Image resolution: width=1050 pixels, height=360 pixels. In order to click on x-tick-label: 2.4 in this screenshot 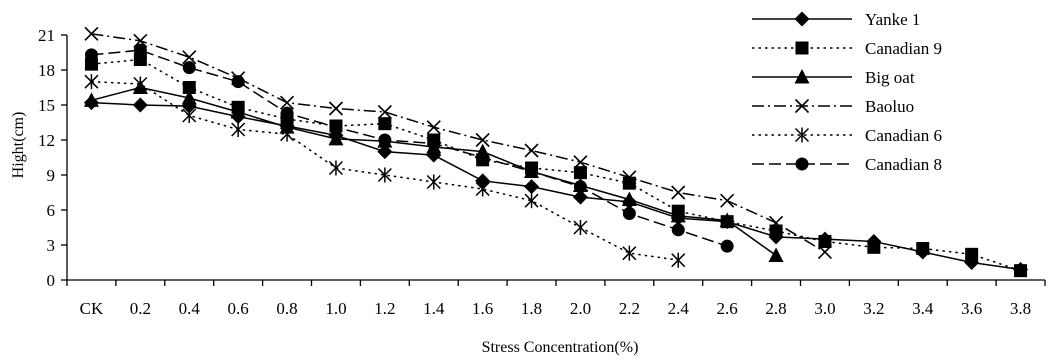, I will do `click(679, 308)`.